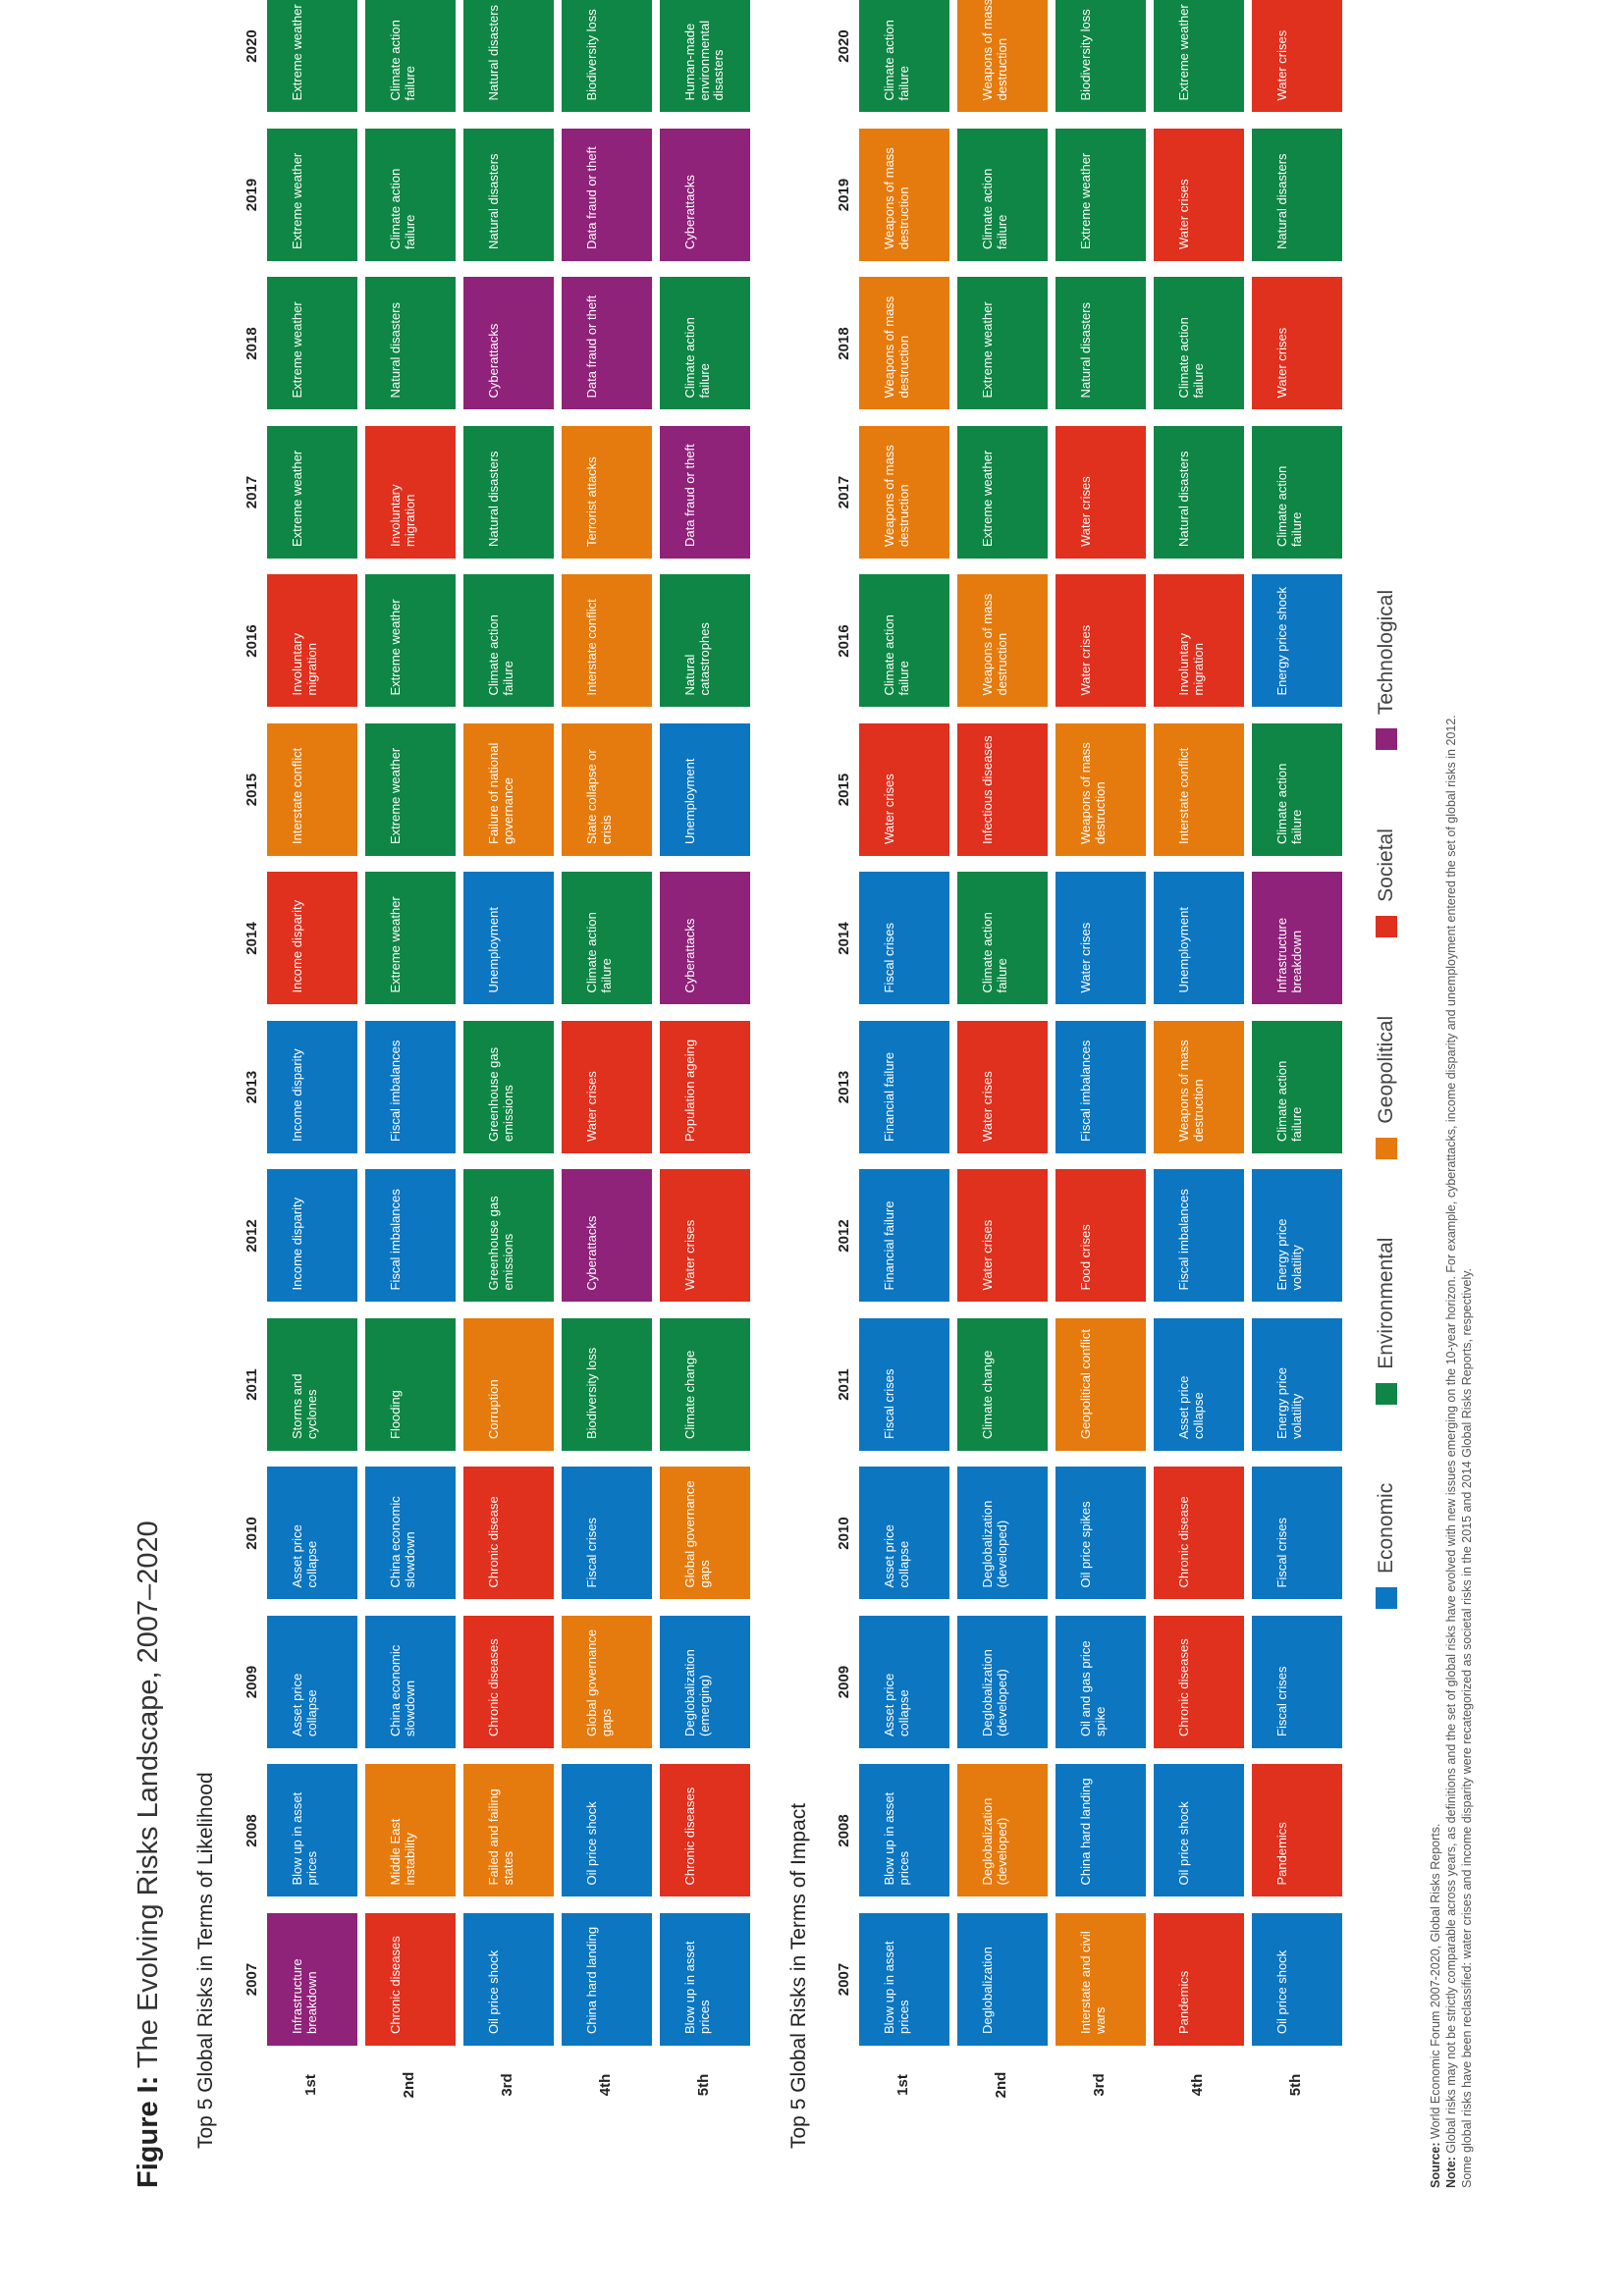 The height and width of the screenshot is (2296, 1624). I want to click on risk-cell: State collapse or crisis, so click(607, 789).